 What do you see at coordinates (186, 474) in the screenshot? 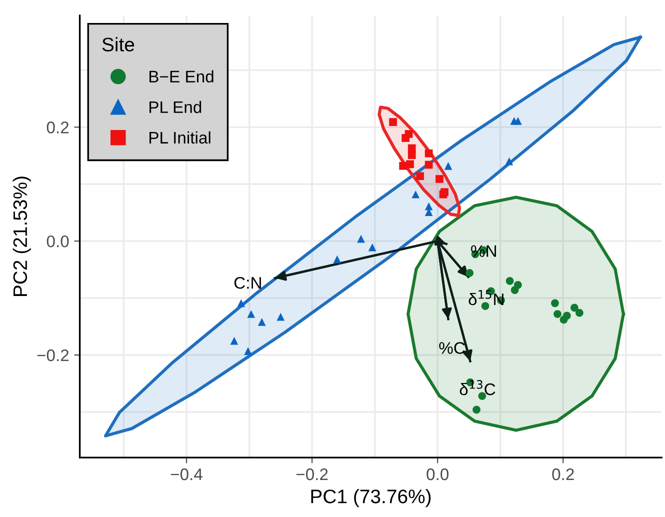
I see `x-tick-label: −0.4` at bounding box center [186, 474].